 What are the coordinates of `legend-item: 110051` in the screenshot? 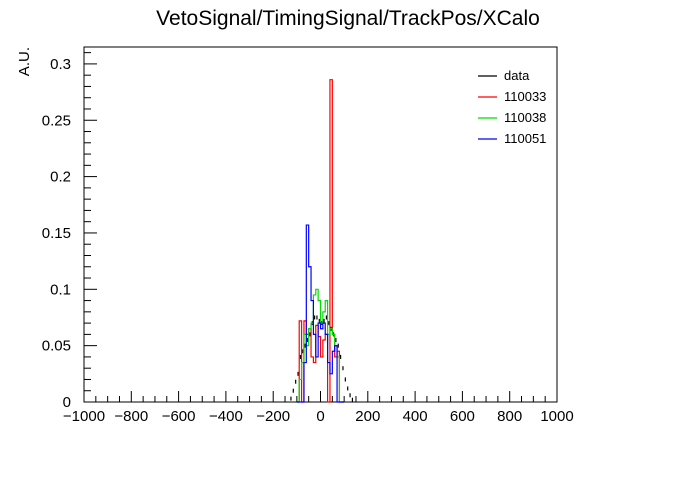 It's located at (512, 138).